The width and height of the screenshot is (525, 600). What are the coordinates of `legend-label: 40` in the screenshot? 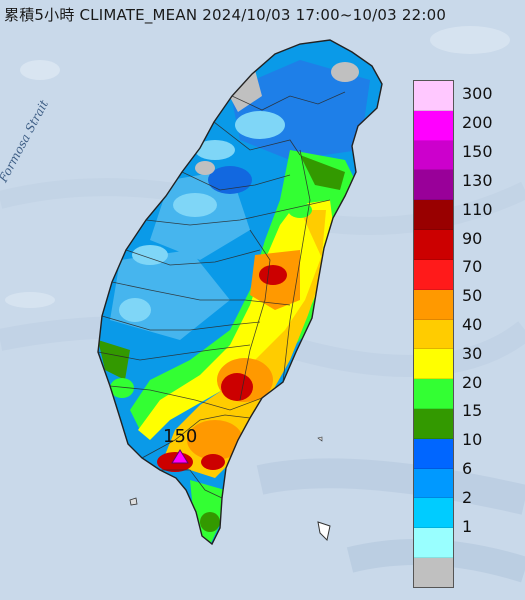 It's located at (472, 324).